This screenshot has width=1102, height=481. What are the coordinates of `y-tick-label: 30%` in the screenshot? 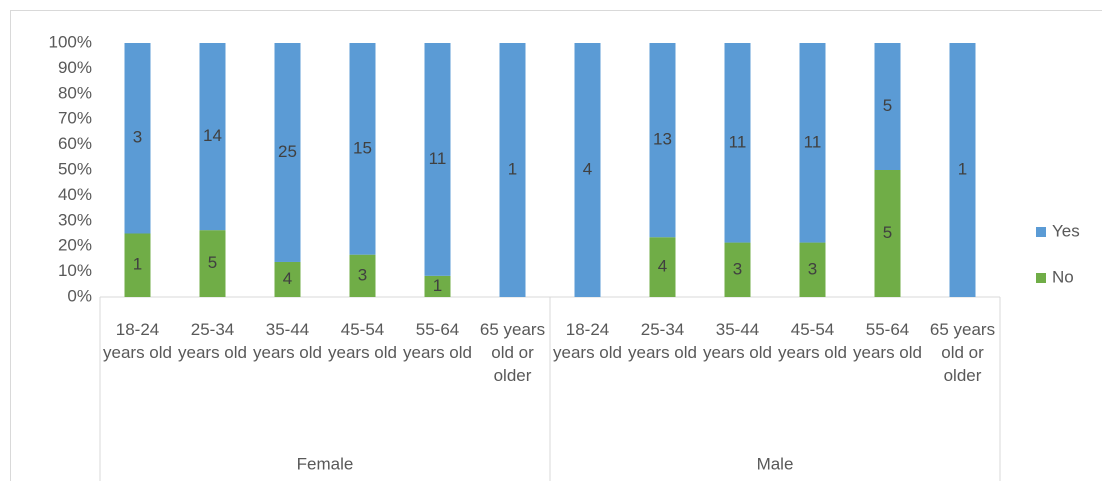 It's located at (75, 219).